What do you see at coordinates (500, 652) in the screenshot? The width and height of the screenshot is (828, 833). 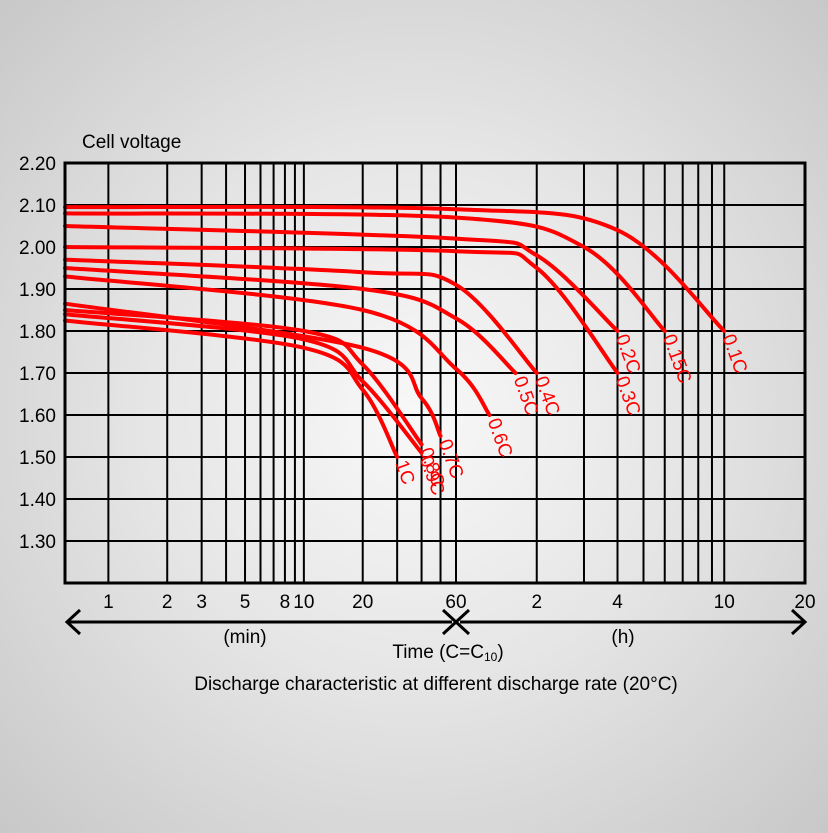 I see `x-axis-label-close: )` at bounding box center [500, 652].